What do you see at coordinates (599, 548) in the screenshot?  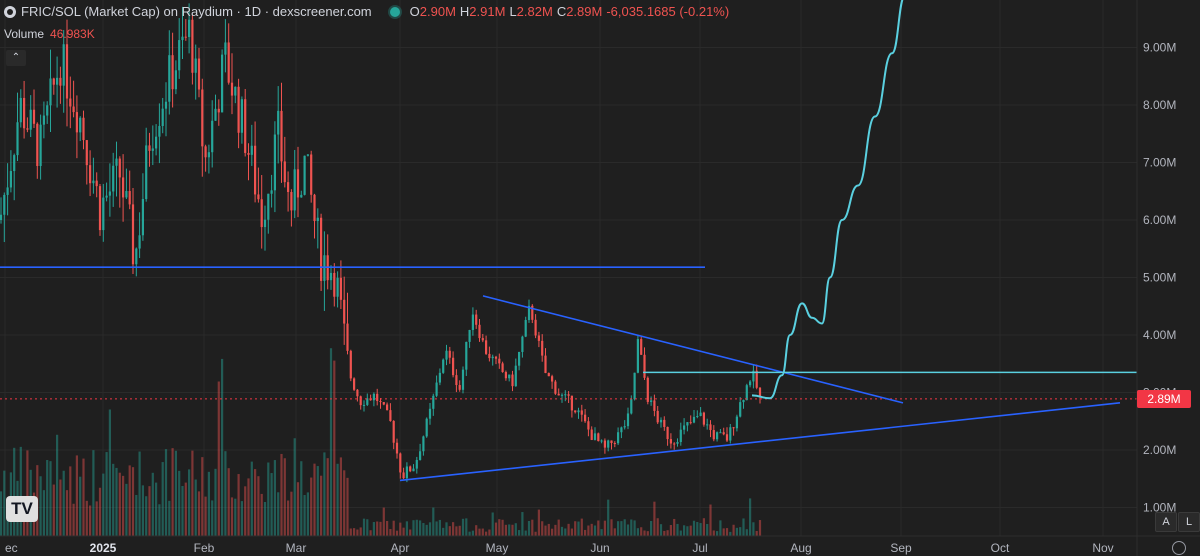 I see `x-tick-label: Jun` at bounding box center [599, 548].